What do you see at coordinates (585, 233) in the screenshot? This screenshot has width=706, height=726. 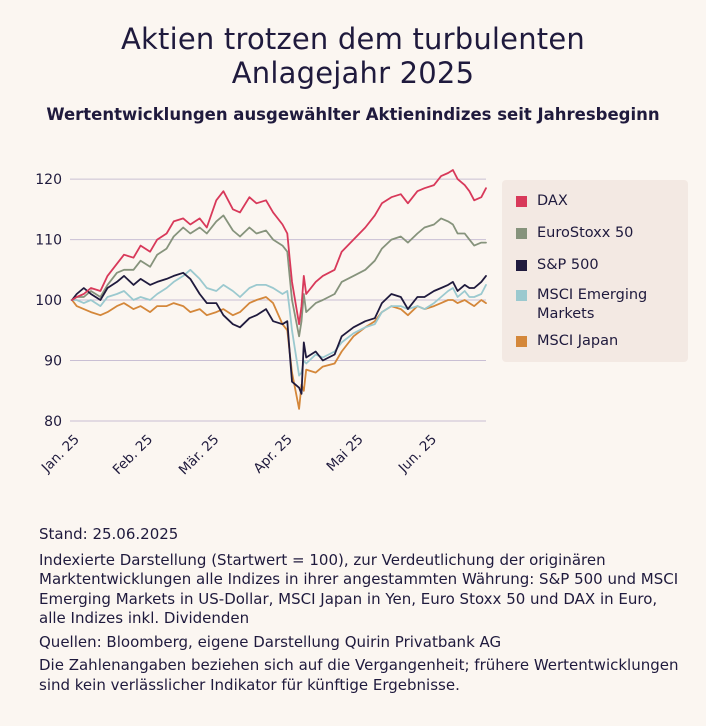 I see `legend-label: EuroStoxx 50` at bounding box center [585, 233].